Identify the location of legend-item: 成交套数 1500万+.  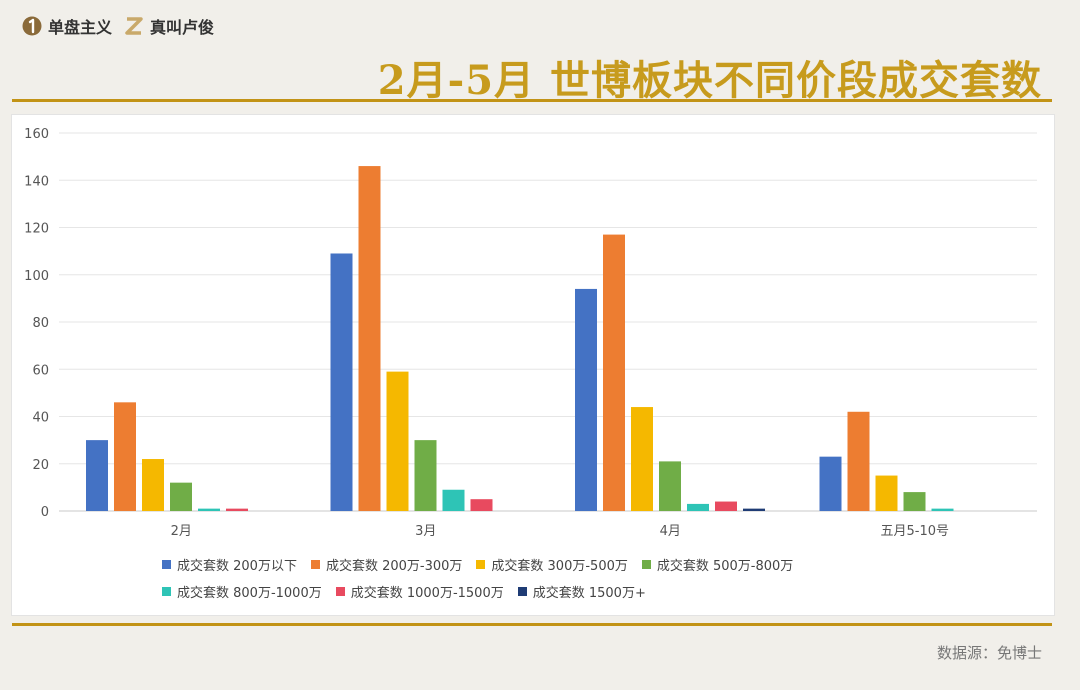
(581, 591).